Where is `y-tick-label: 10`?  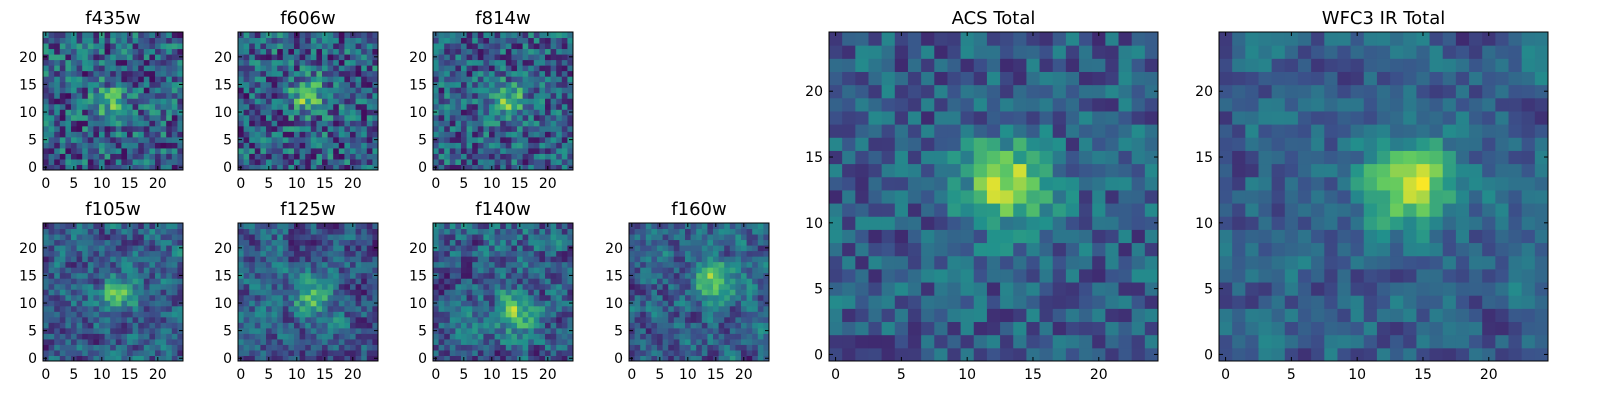
y-tick-label: 10 is located at coordinates (28, 304).